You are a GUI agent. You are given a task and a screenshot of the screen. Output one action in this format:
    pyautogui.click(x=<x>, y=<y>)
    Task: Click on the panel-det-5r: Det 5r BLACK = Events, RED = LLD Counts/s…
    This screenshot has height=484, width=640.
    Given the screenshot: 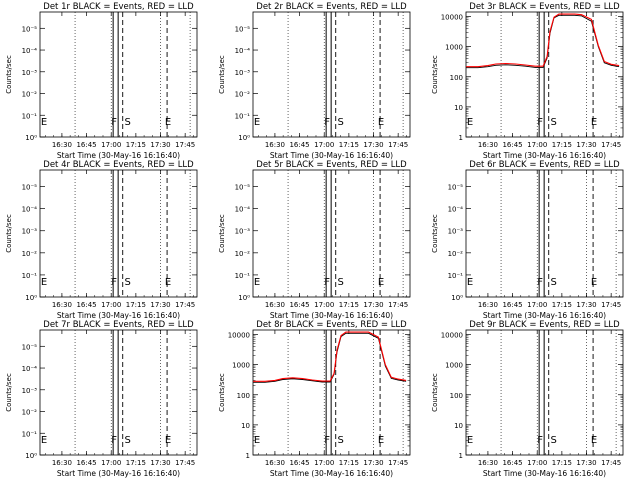 What is the action you would take?
    pyautogui.click(x=314, y=240)
    